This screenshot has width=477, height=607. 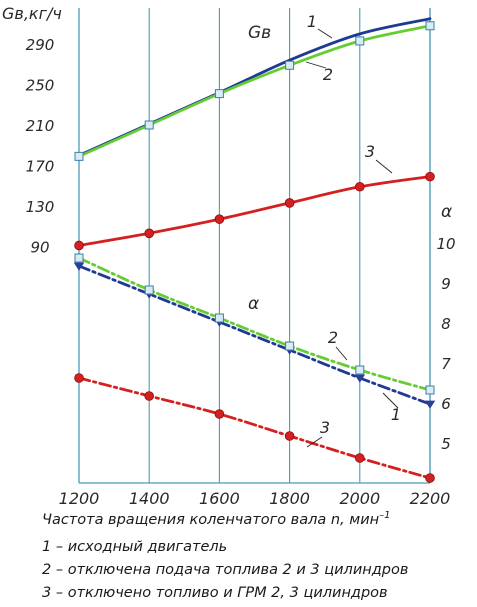 I want to click on group-label-g: Gв, so click(x=259, y=33).